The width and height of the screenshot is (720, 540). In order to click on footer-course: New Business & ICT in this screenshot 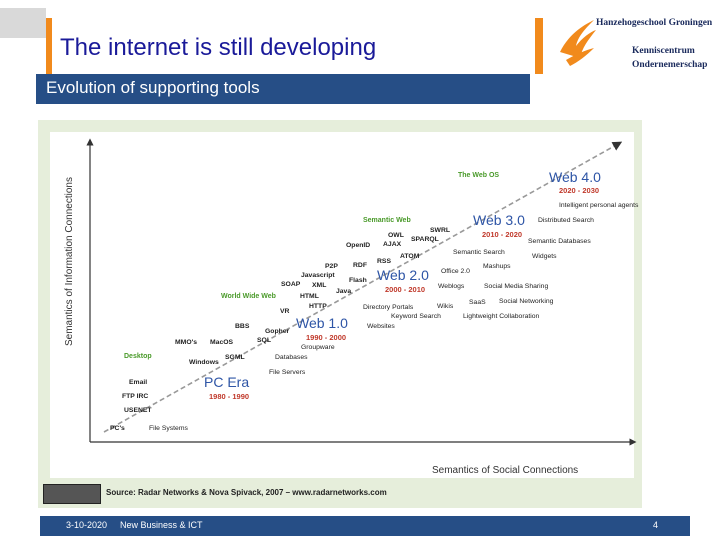, I will do `click(161, 525)`.